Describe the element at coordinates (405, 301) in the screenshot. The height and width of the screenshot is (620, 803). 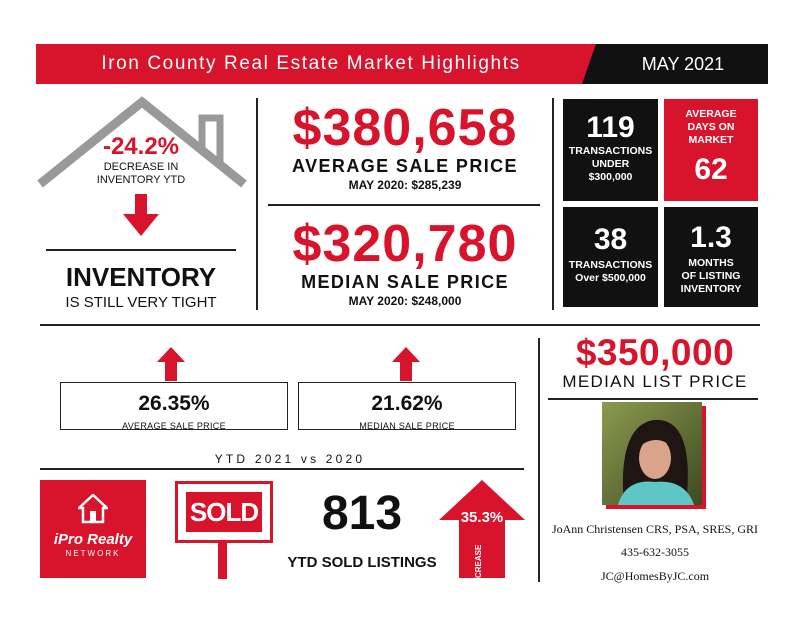
I see `median-sale-prior: MAY 2020: $248,000` at that location.